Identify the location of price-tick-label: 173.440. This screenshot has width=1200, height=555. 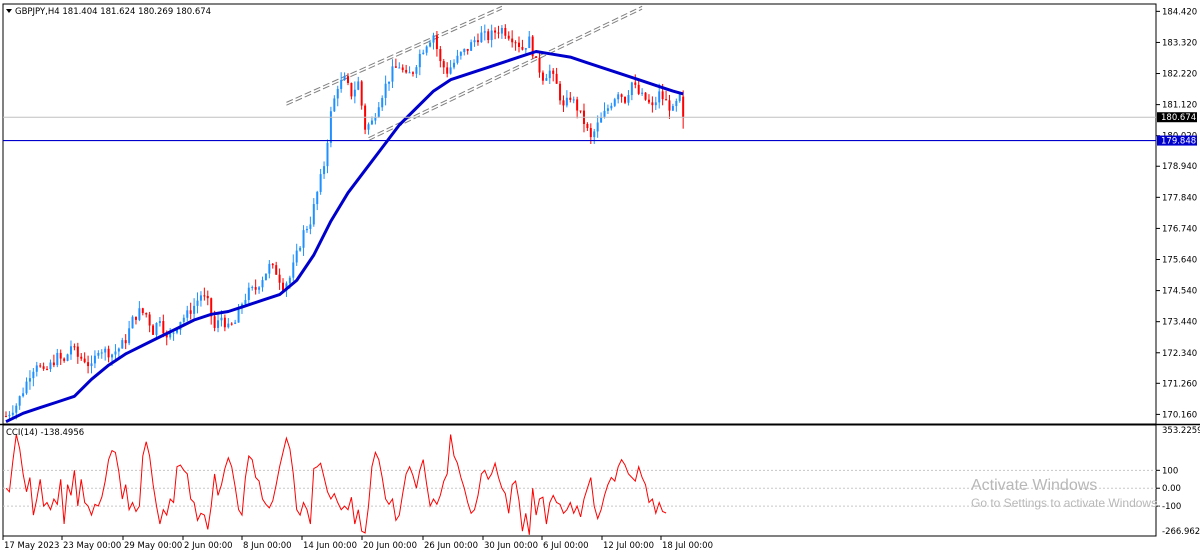
(1179, 323).